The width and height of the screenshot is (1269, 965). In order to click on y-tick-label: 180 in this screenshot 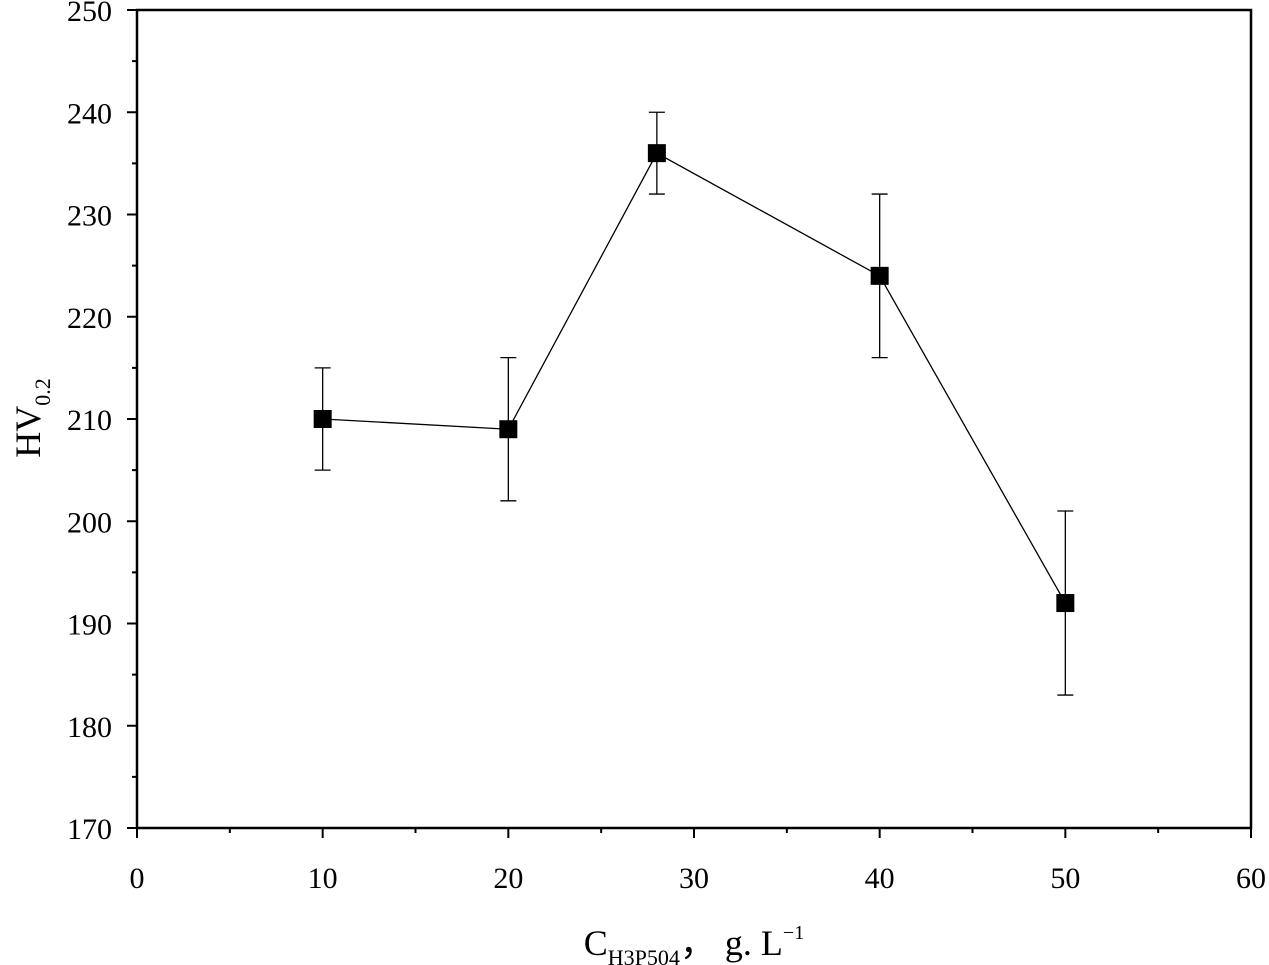, I will do `click(89, 727)`.